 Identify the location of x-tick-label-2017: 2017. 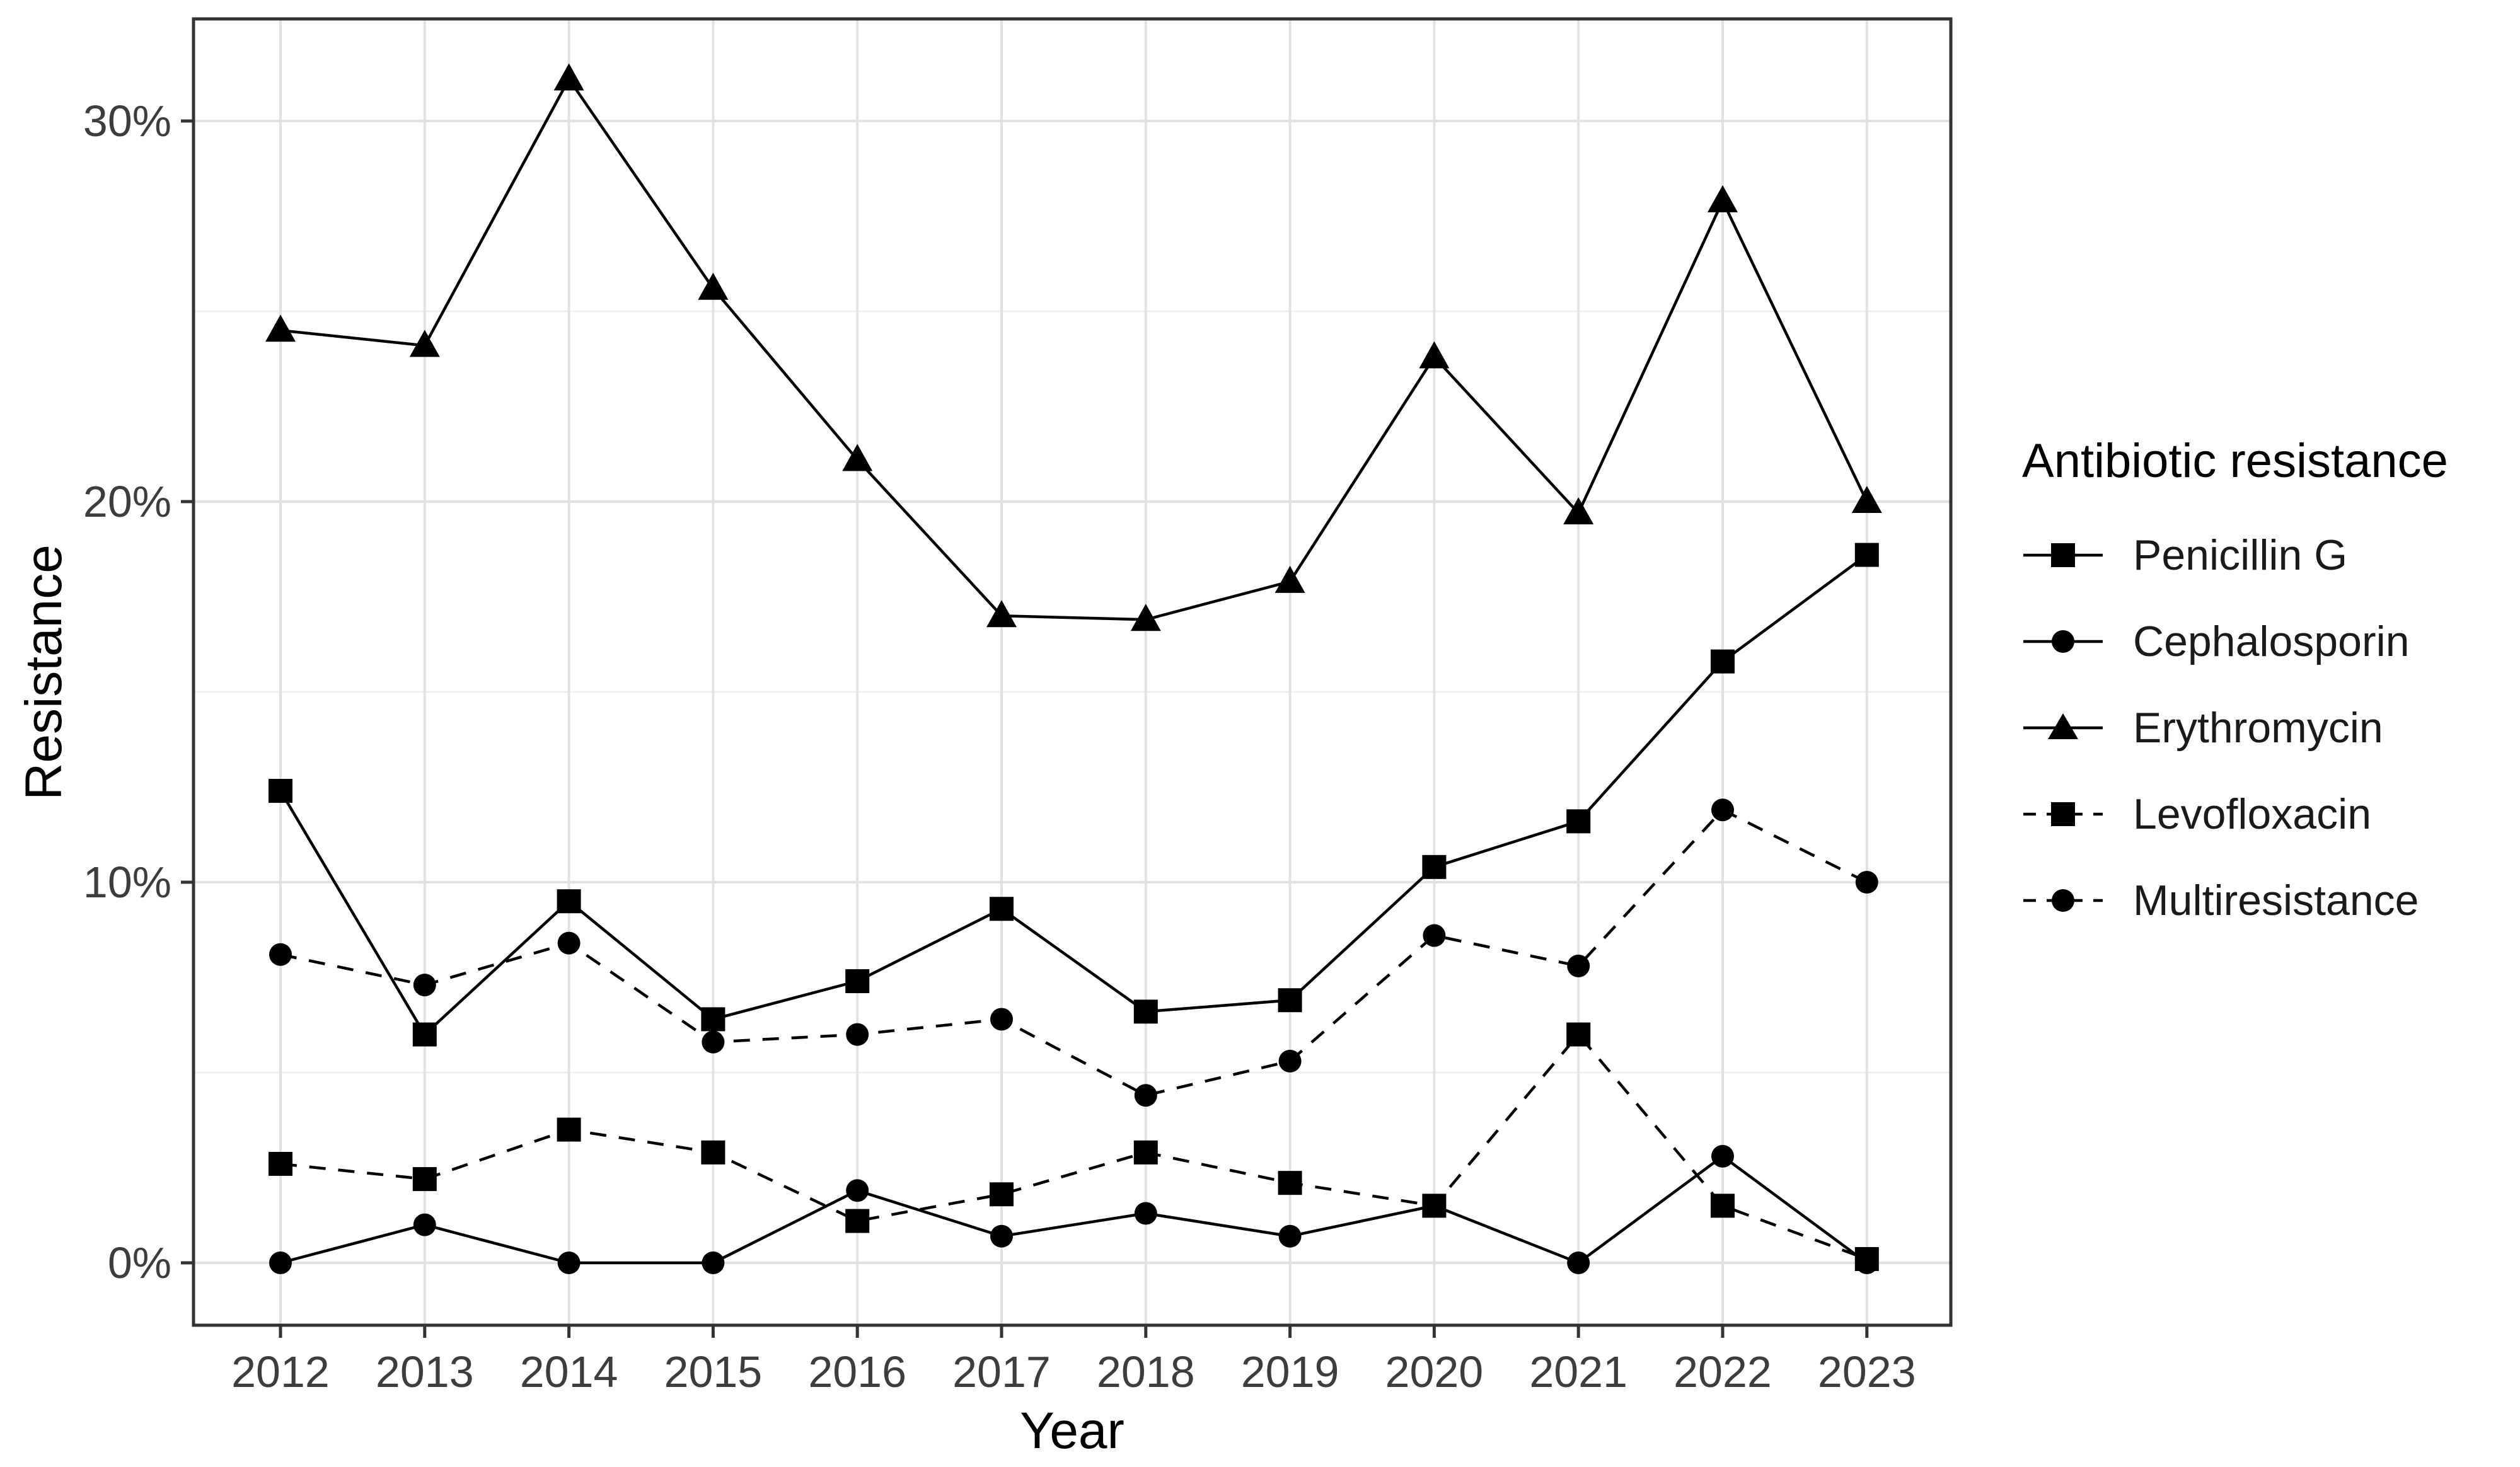
(1001, 1371).